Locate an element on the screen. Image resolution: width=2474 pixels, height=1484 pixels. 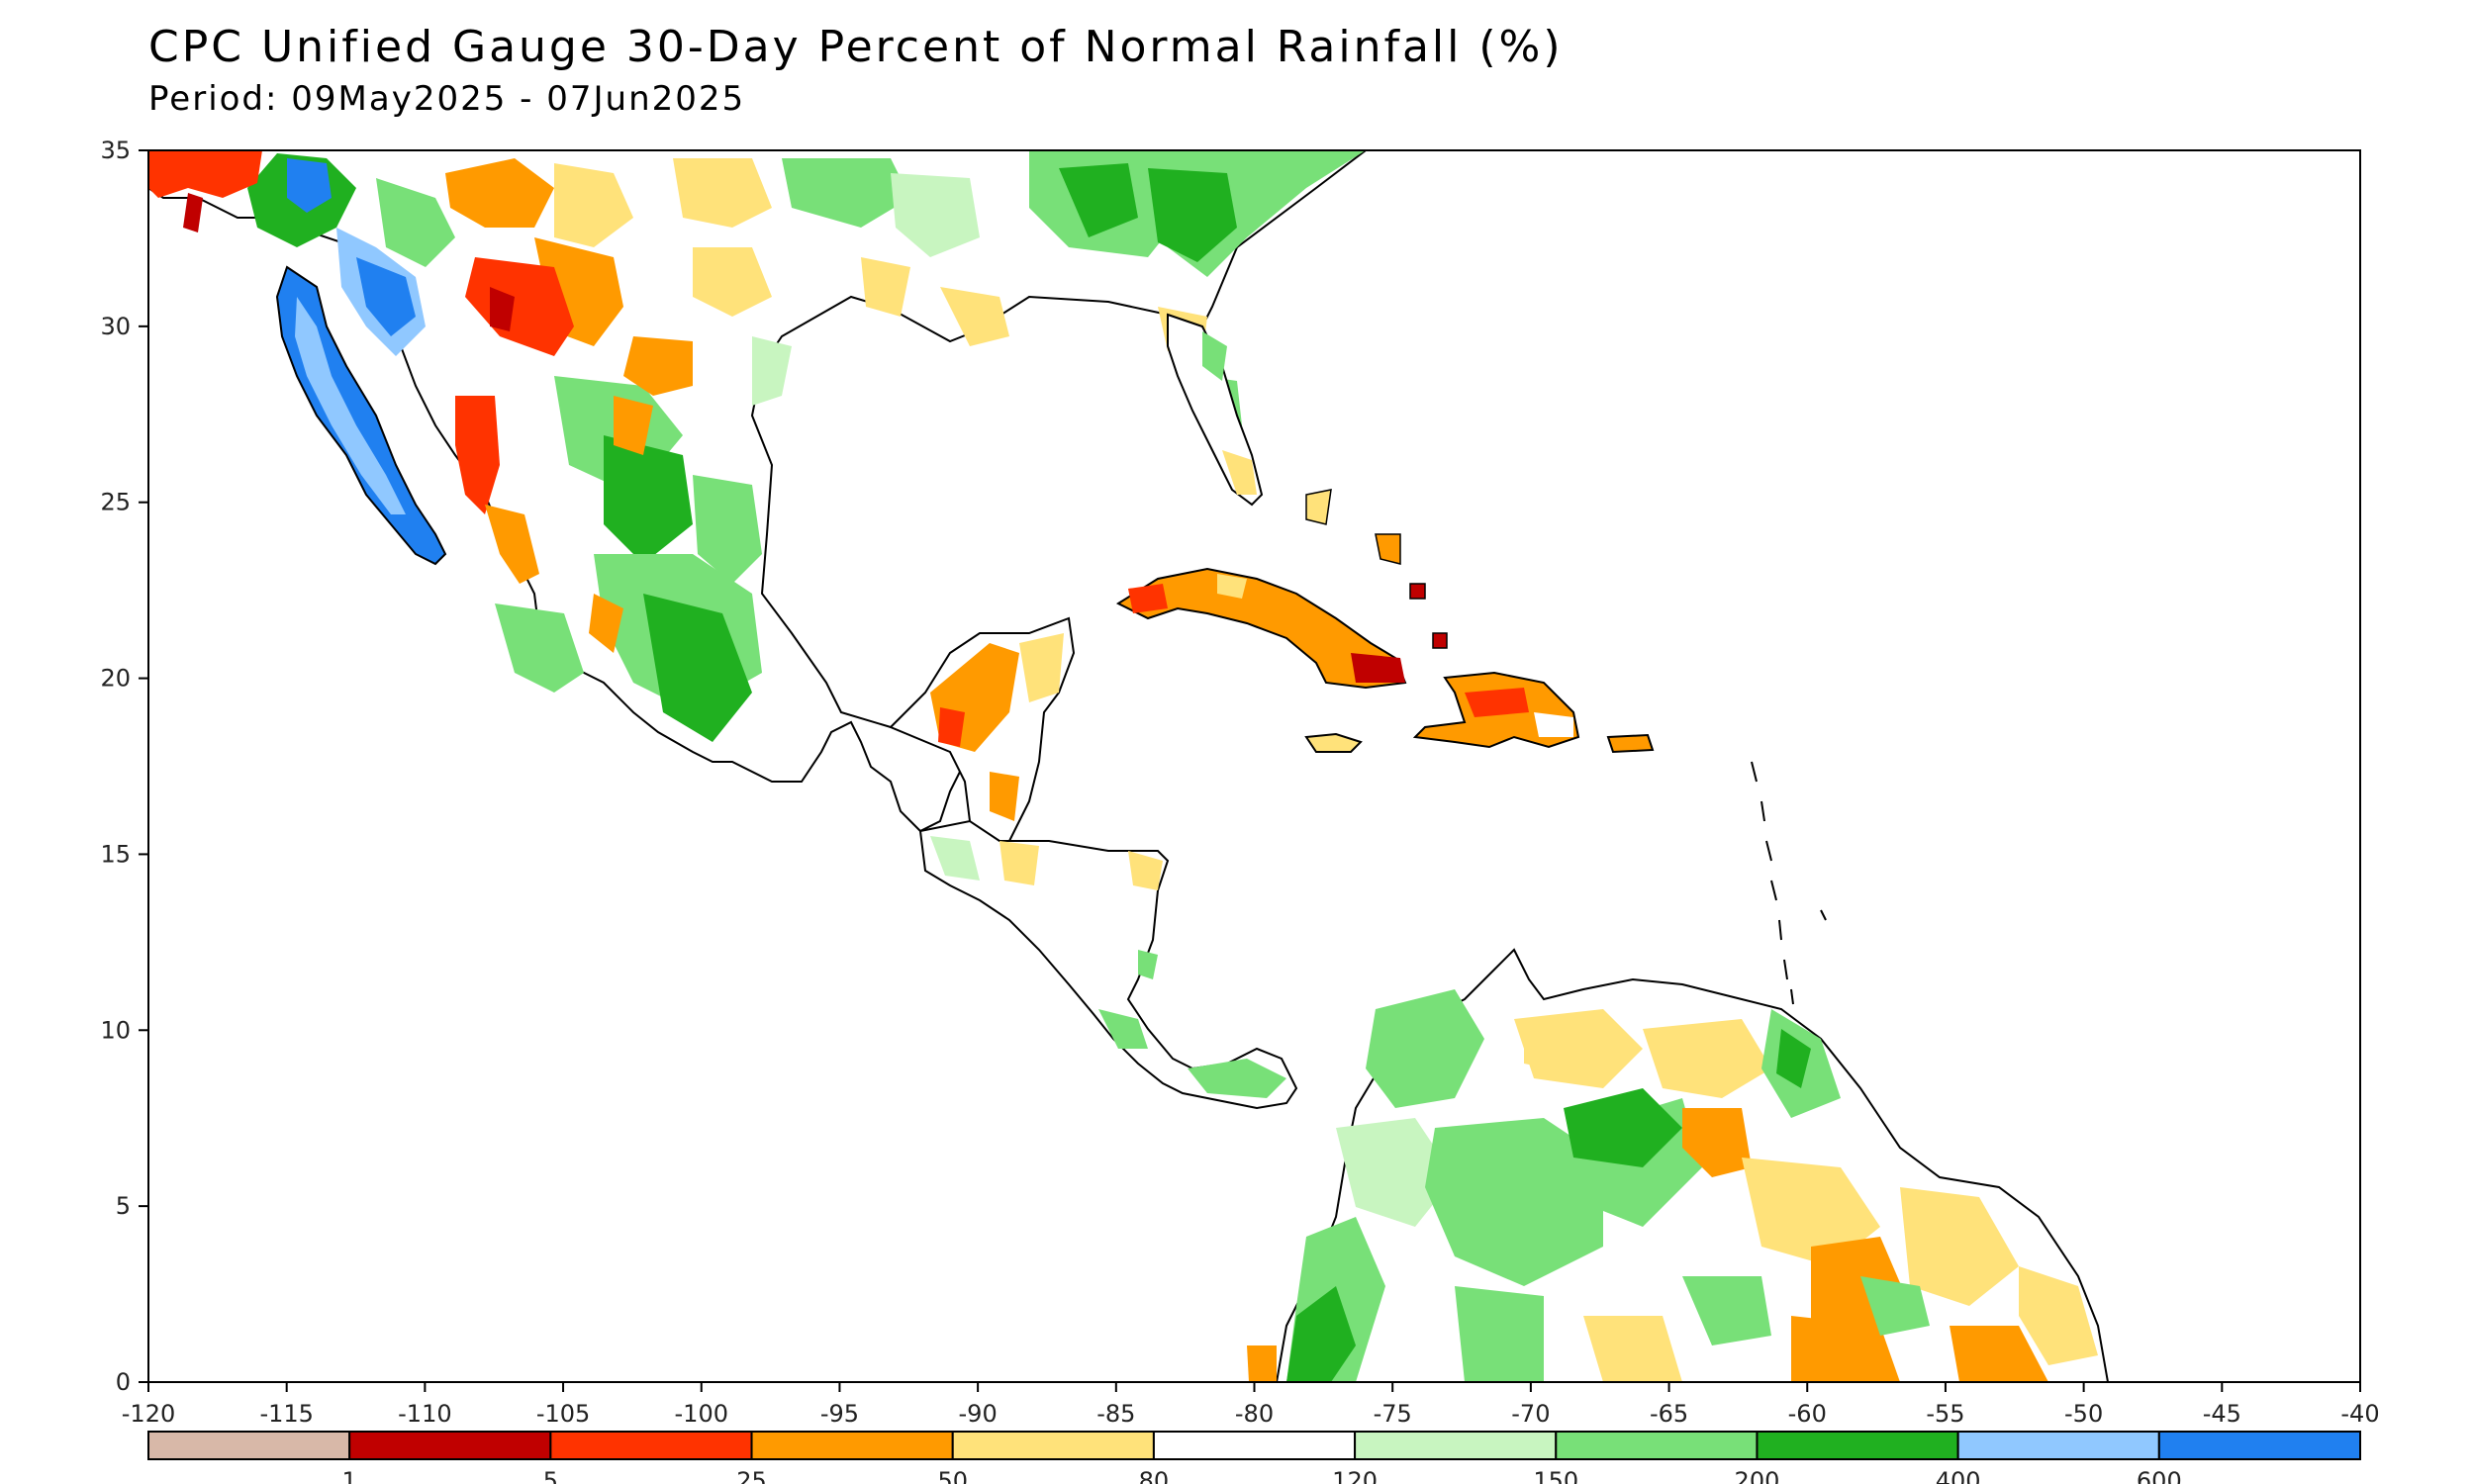
y-tick-label: 0 is located at coordinates (124, 1382).